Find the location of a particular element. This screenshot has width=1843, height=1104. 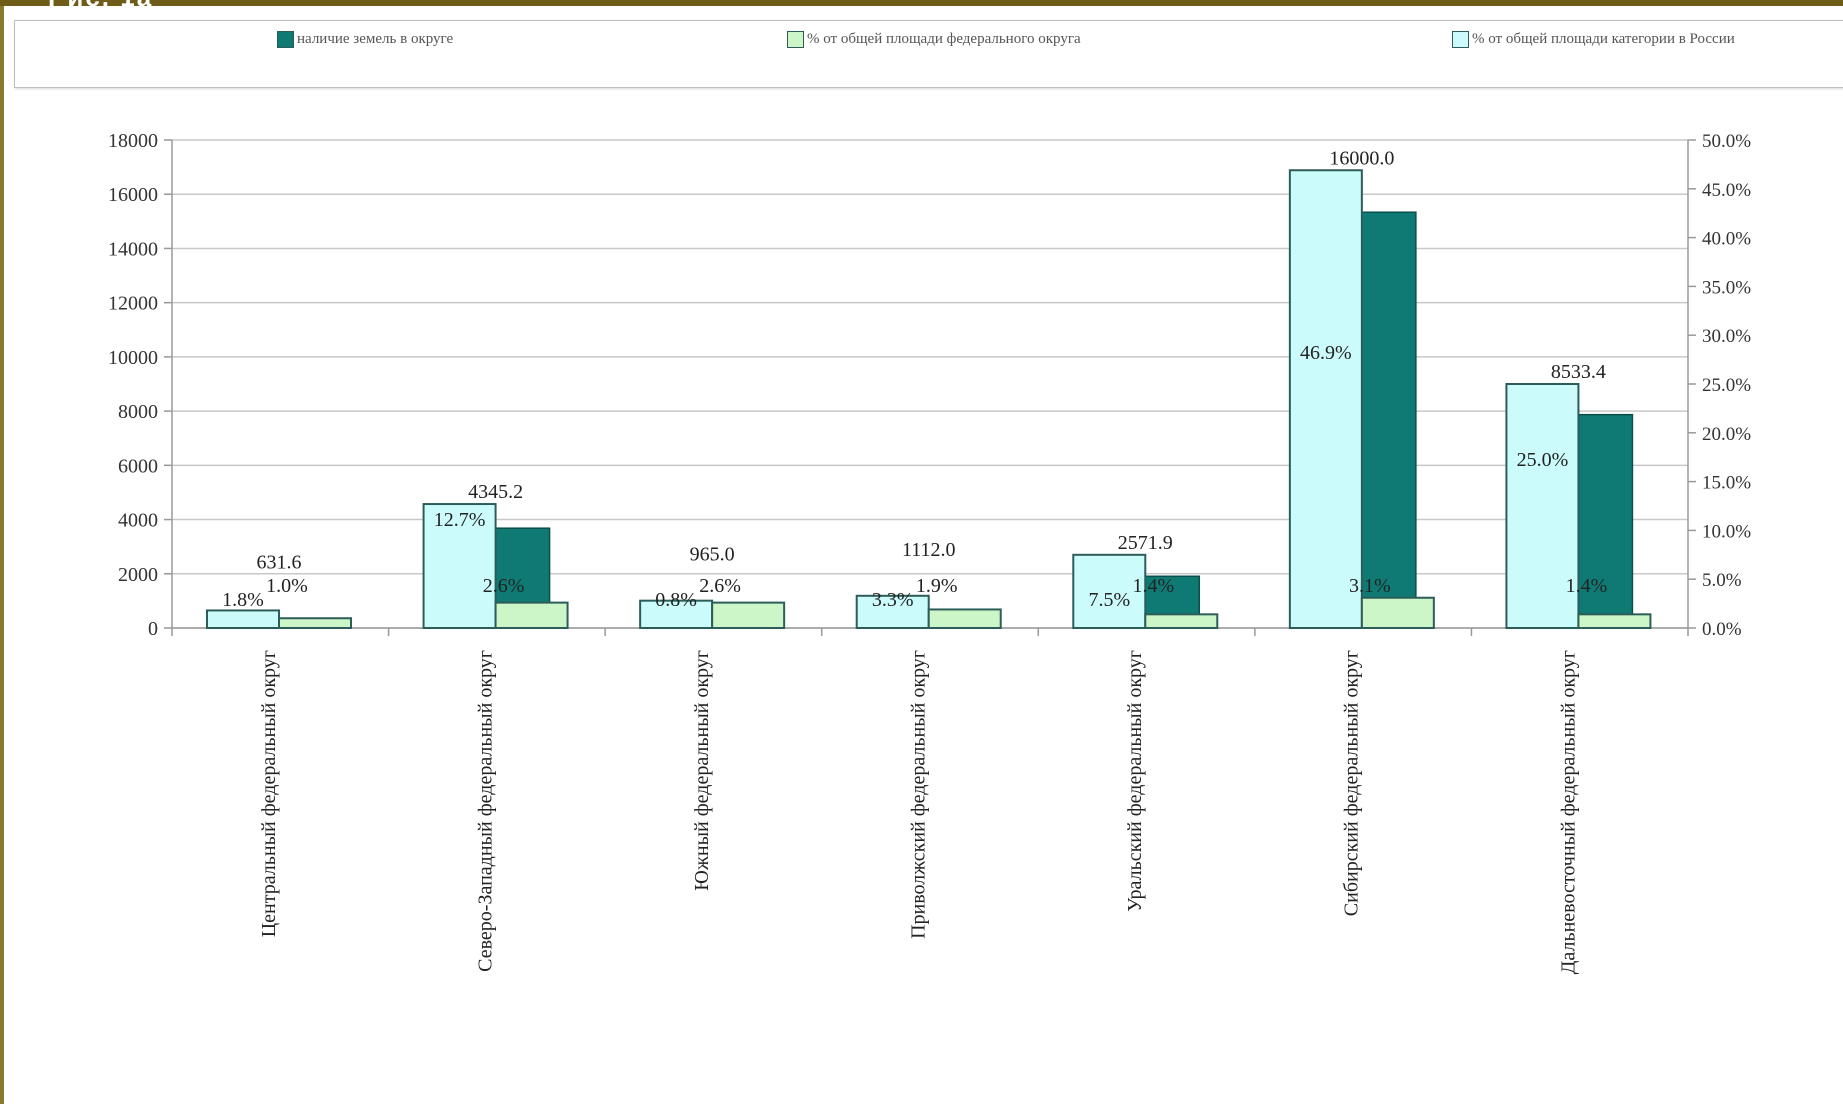

data-label-land-area: 8533.4 is located at coordinates (1578, 372).